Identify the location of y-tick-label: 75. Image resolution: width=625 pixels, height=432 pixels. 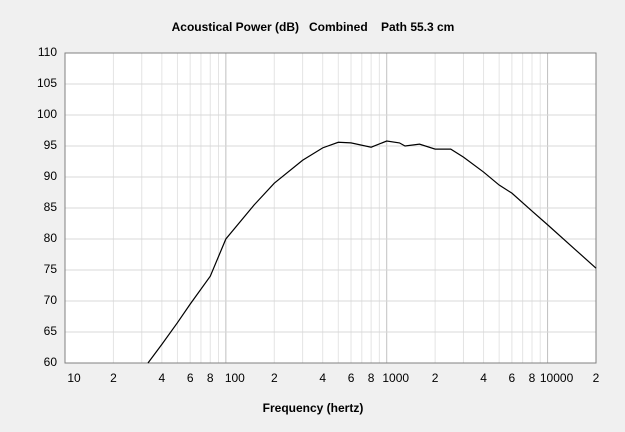
(51, 269).